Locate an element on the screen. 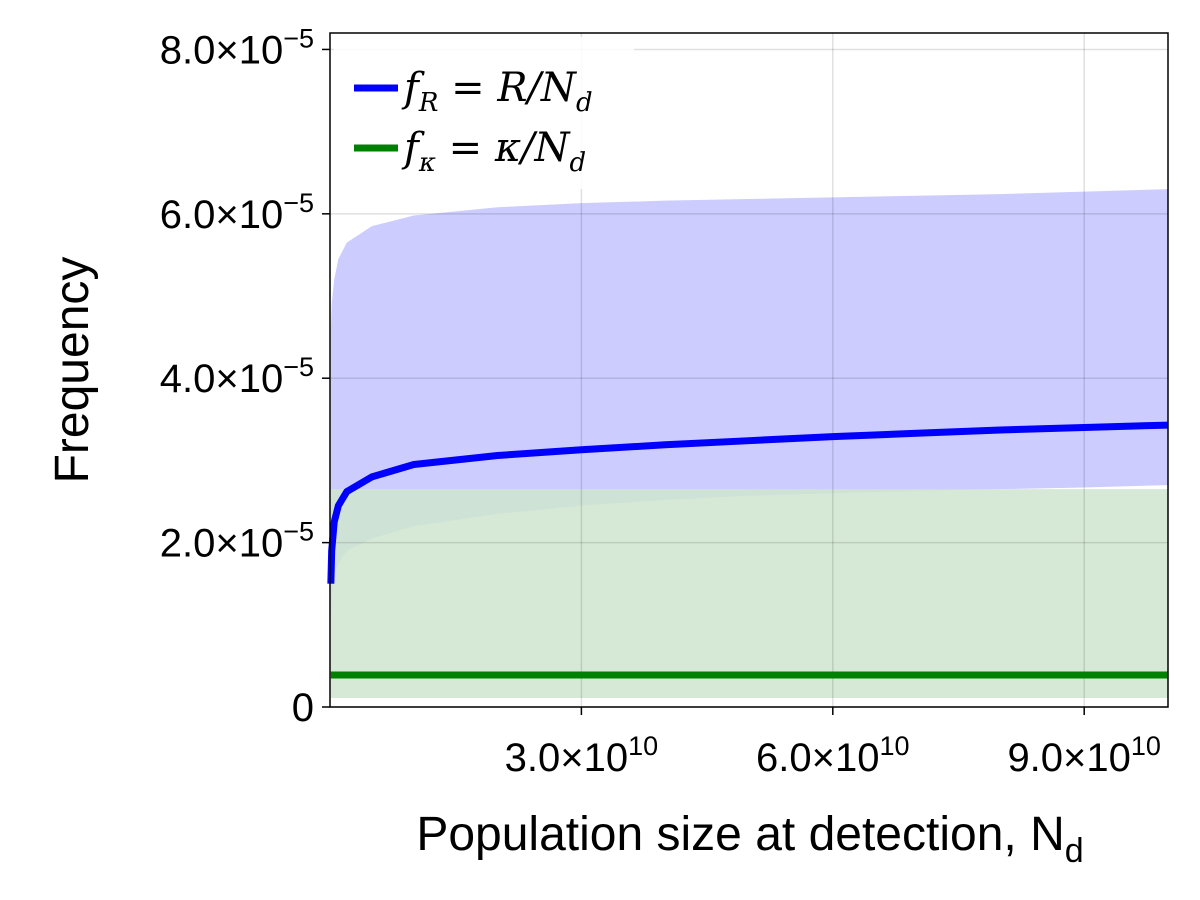 This screenshot has width=1200, height=900. legend-label-1: fR = R/Nd is located at coordinates (497, 91).